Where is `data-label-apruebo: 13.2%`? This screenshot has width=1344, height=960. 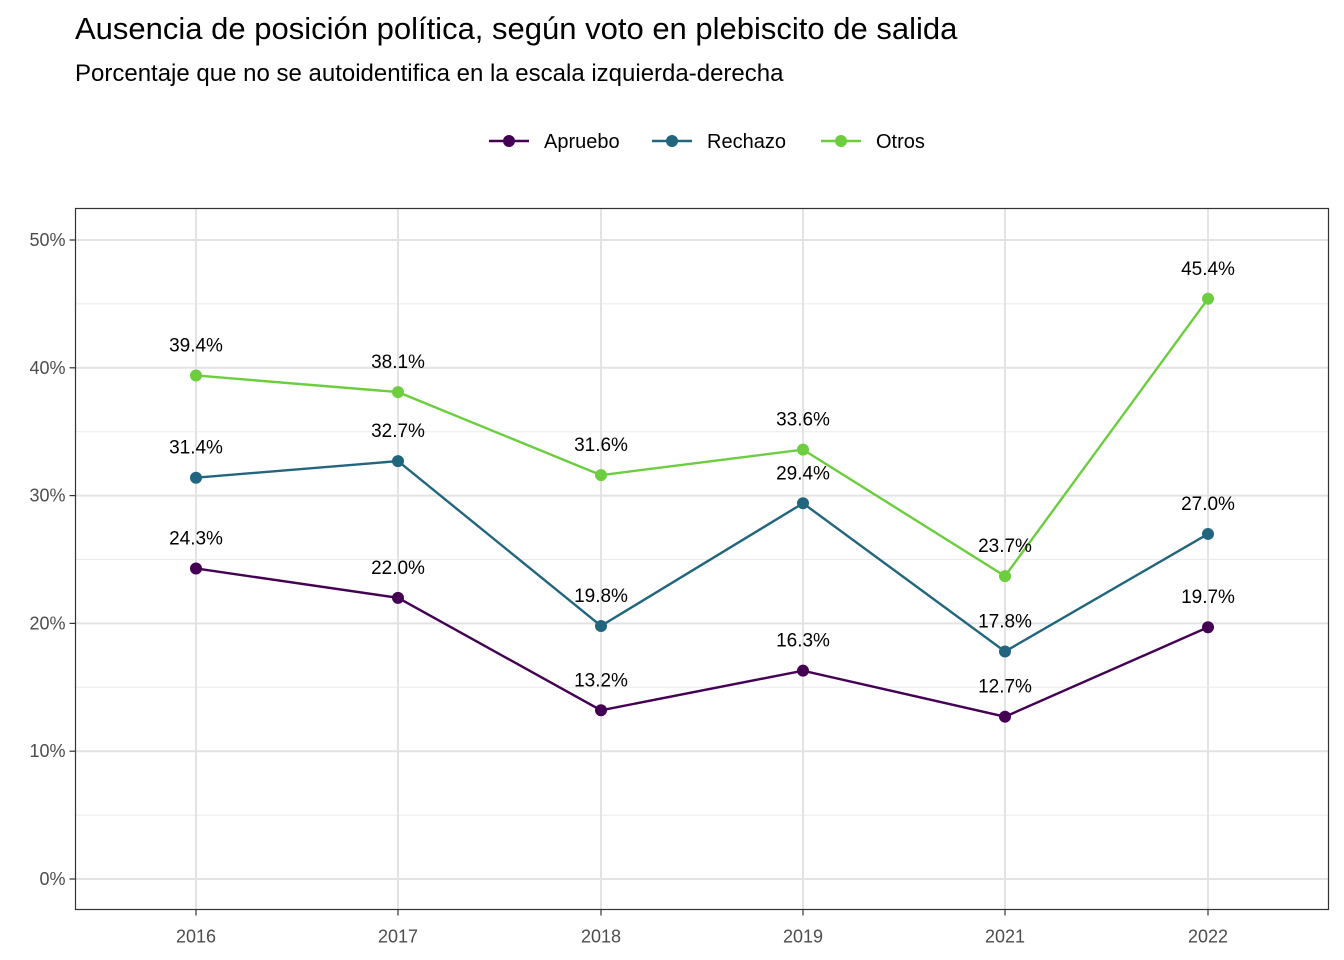
data-label-apruebo: 13.2% is located at coordinates (601, 680).